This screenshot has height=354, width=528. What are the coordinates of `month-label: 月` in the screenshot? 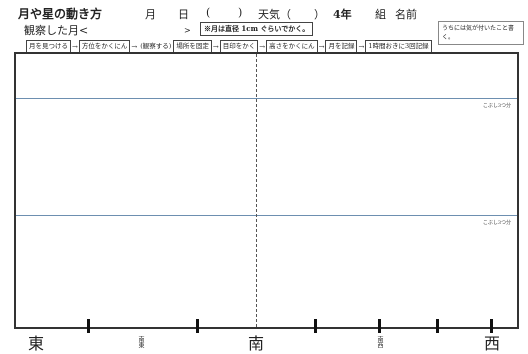 It's located at (150, 14).